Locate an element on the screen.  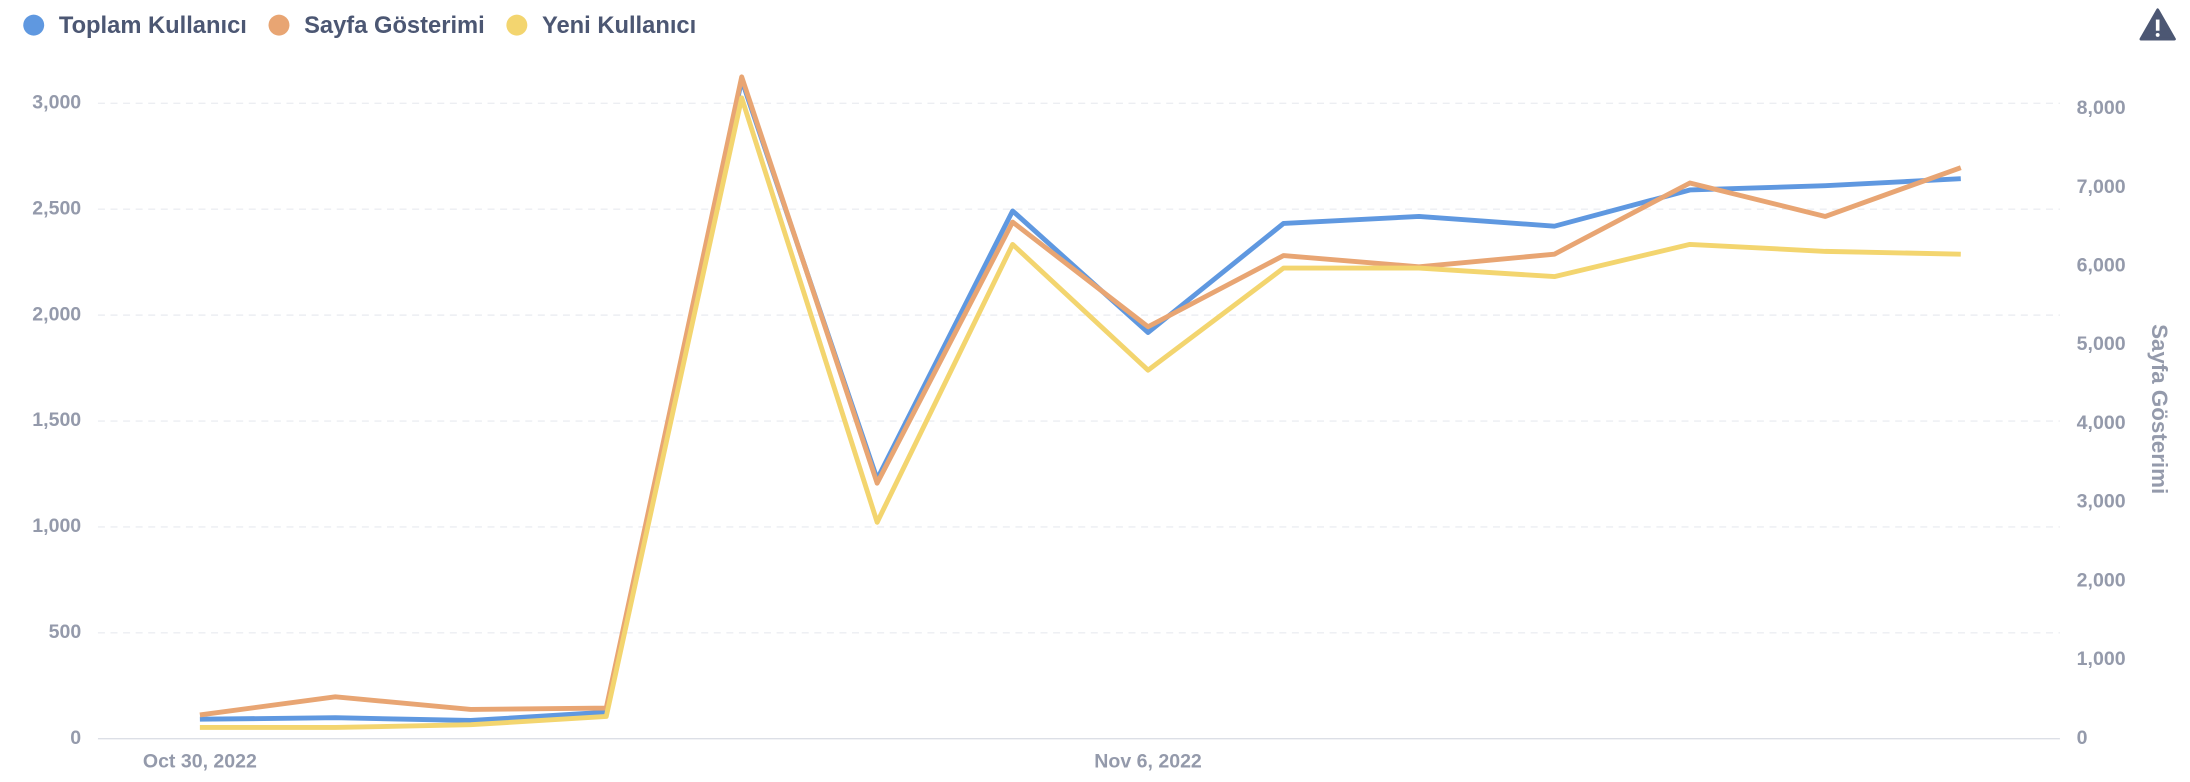
legend-label: Yeni Kullanıcı is located at coordinates (619, 26).